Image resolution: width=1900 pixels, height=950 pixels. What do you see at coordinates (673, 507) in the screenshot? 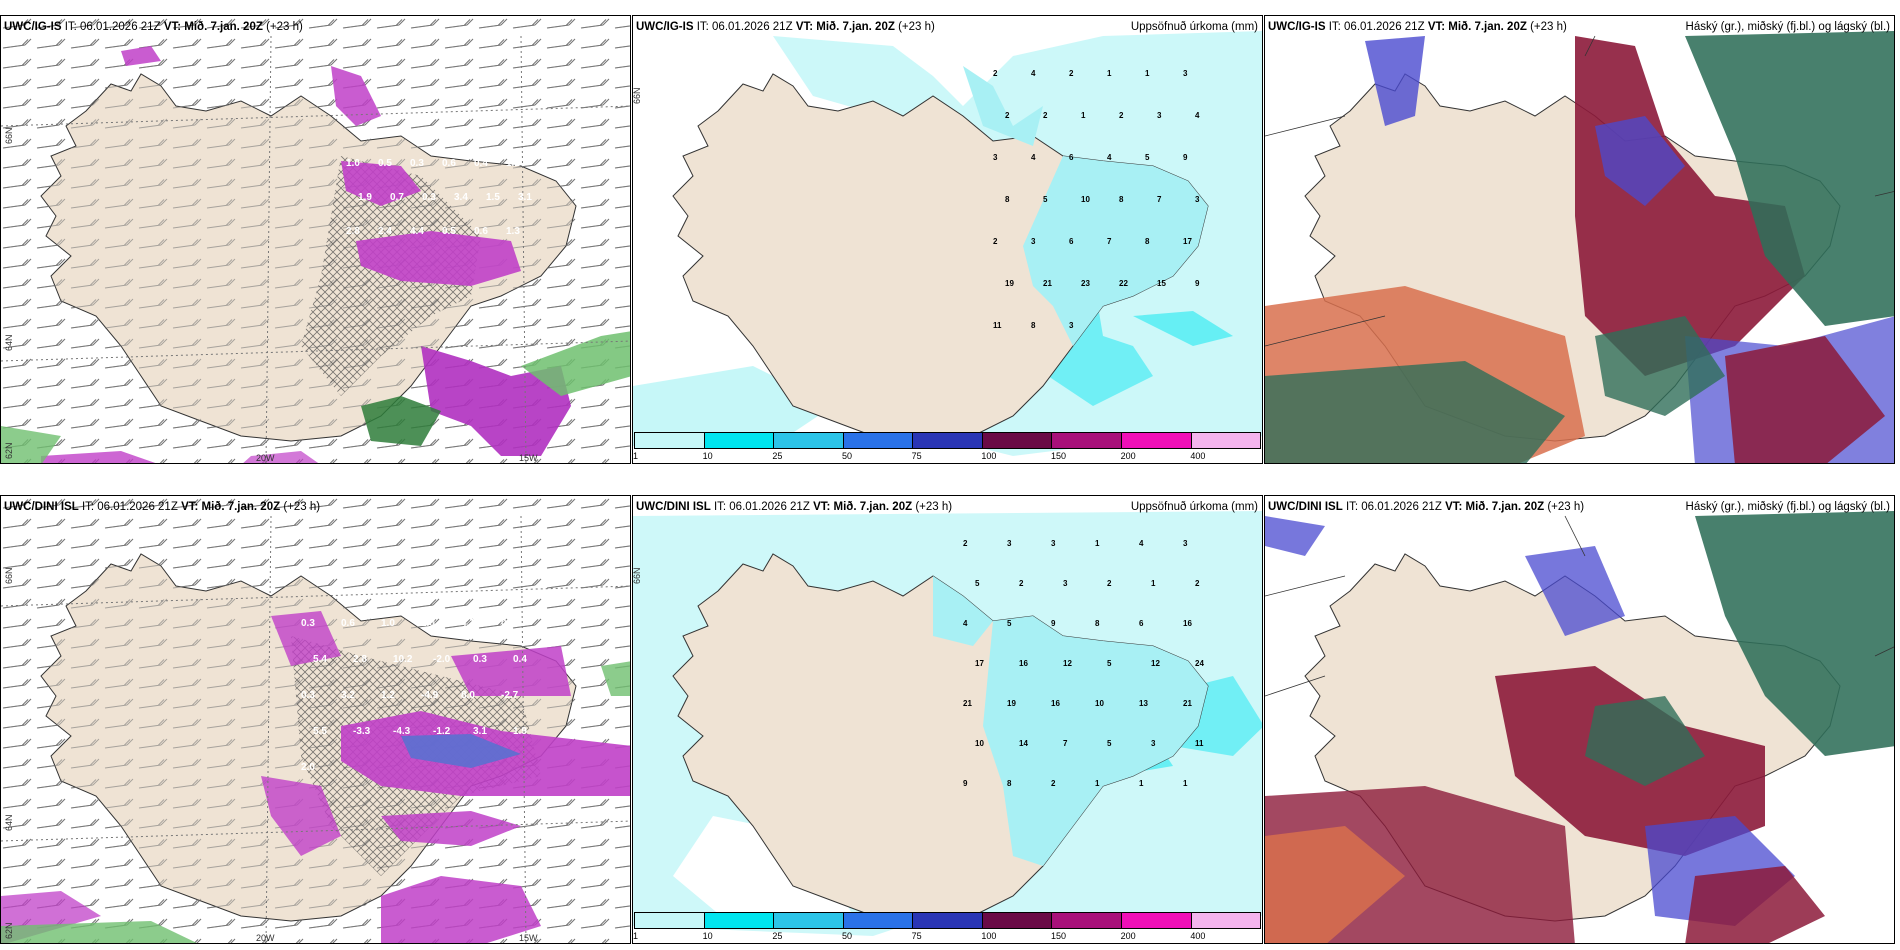
I see `model-name: UWC/DINI ISL` at bounding box center [673, 507].